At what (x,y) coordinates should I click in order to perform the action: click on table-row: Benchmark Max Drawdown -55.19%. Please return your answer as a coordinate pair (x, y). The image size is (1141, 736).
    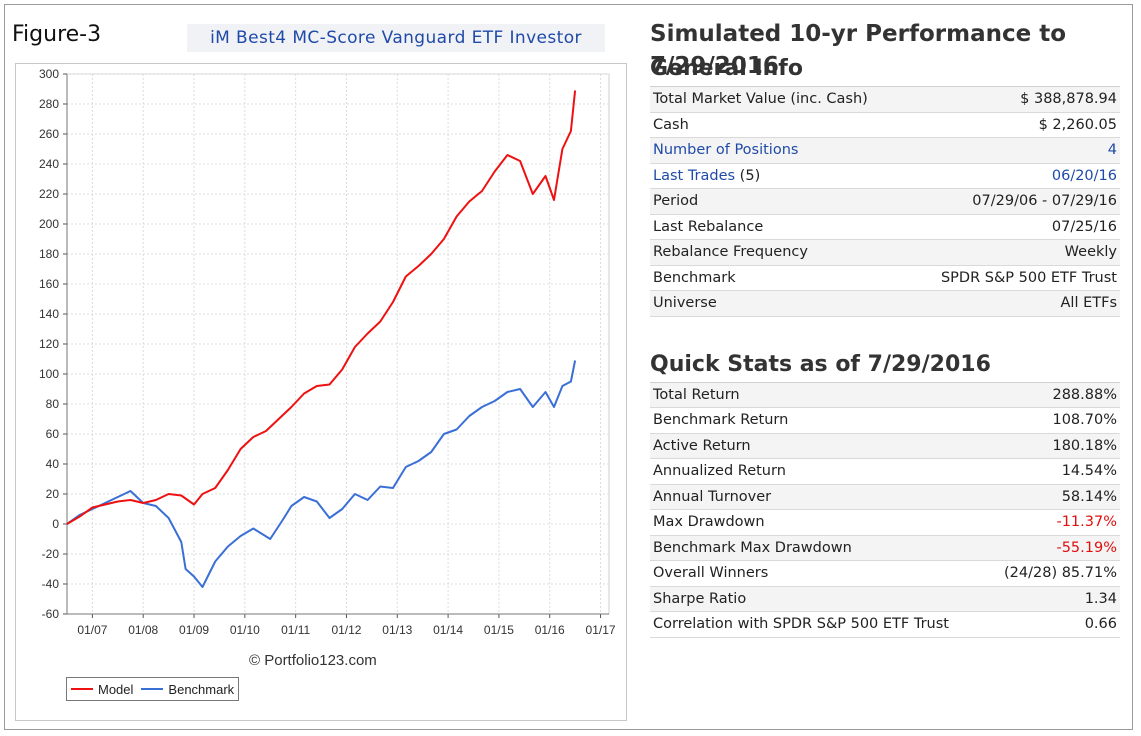
    Looking at the image, I should click on (885, 548).